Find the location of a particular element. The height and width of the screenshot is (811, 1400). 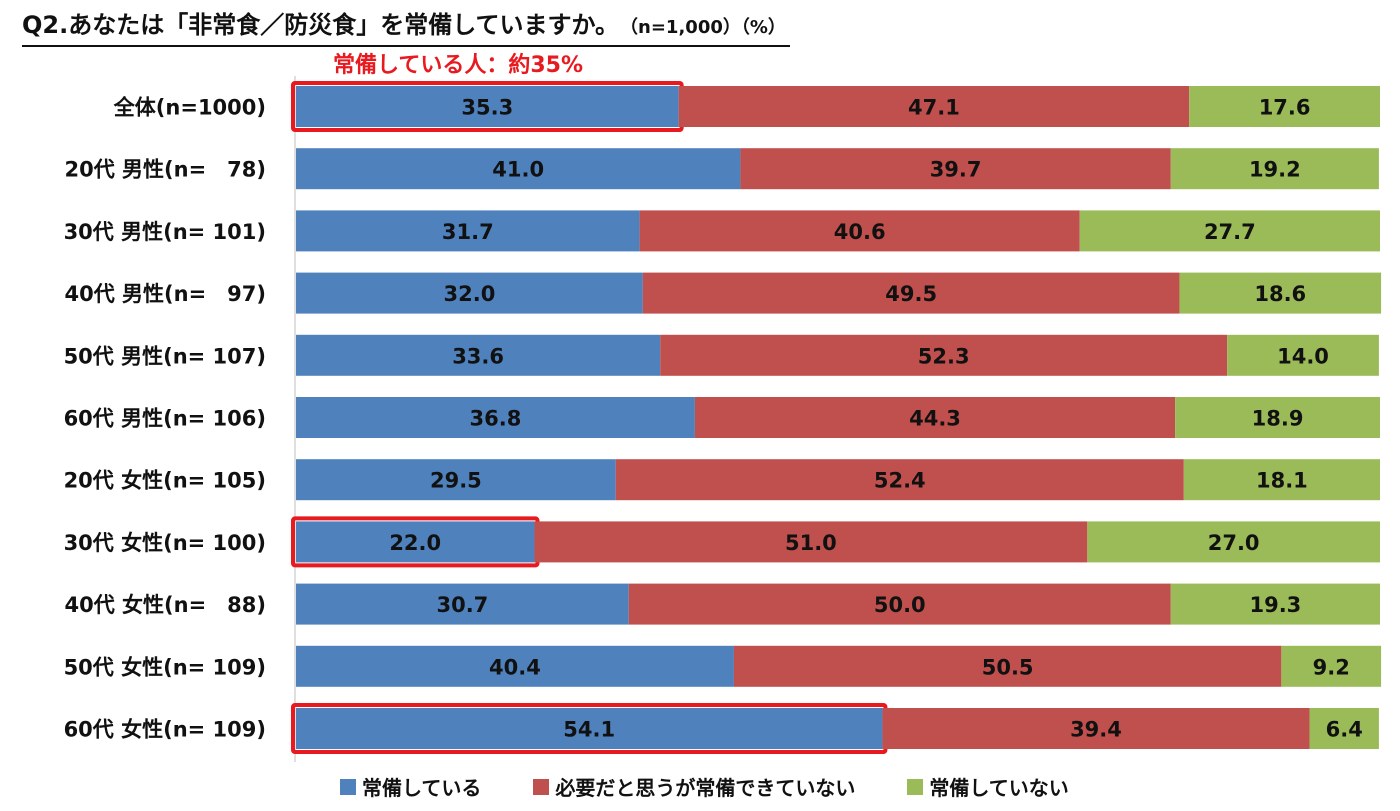

data-label: 54.1 is located at coordinates (589, 730).